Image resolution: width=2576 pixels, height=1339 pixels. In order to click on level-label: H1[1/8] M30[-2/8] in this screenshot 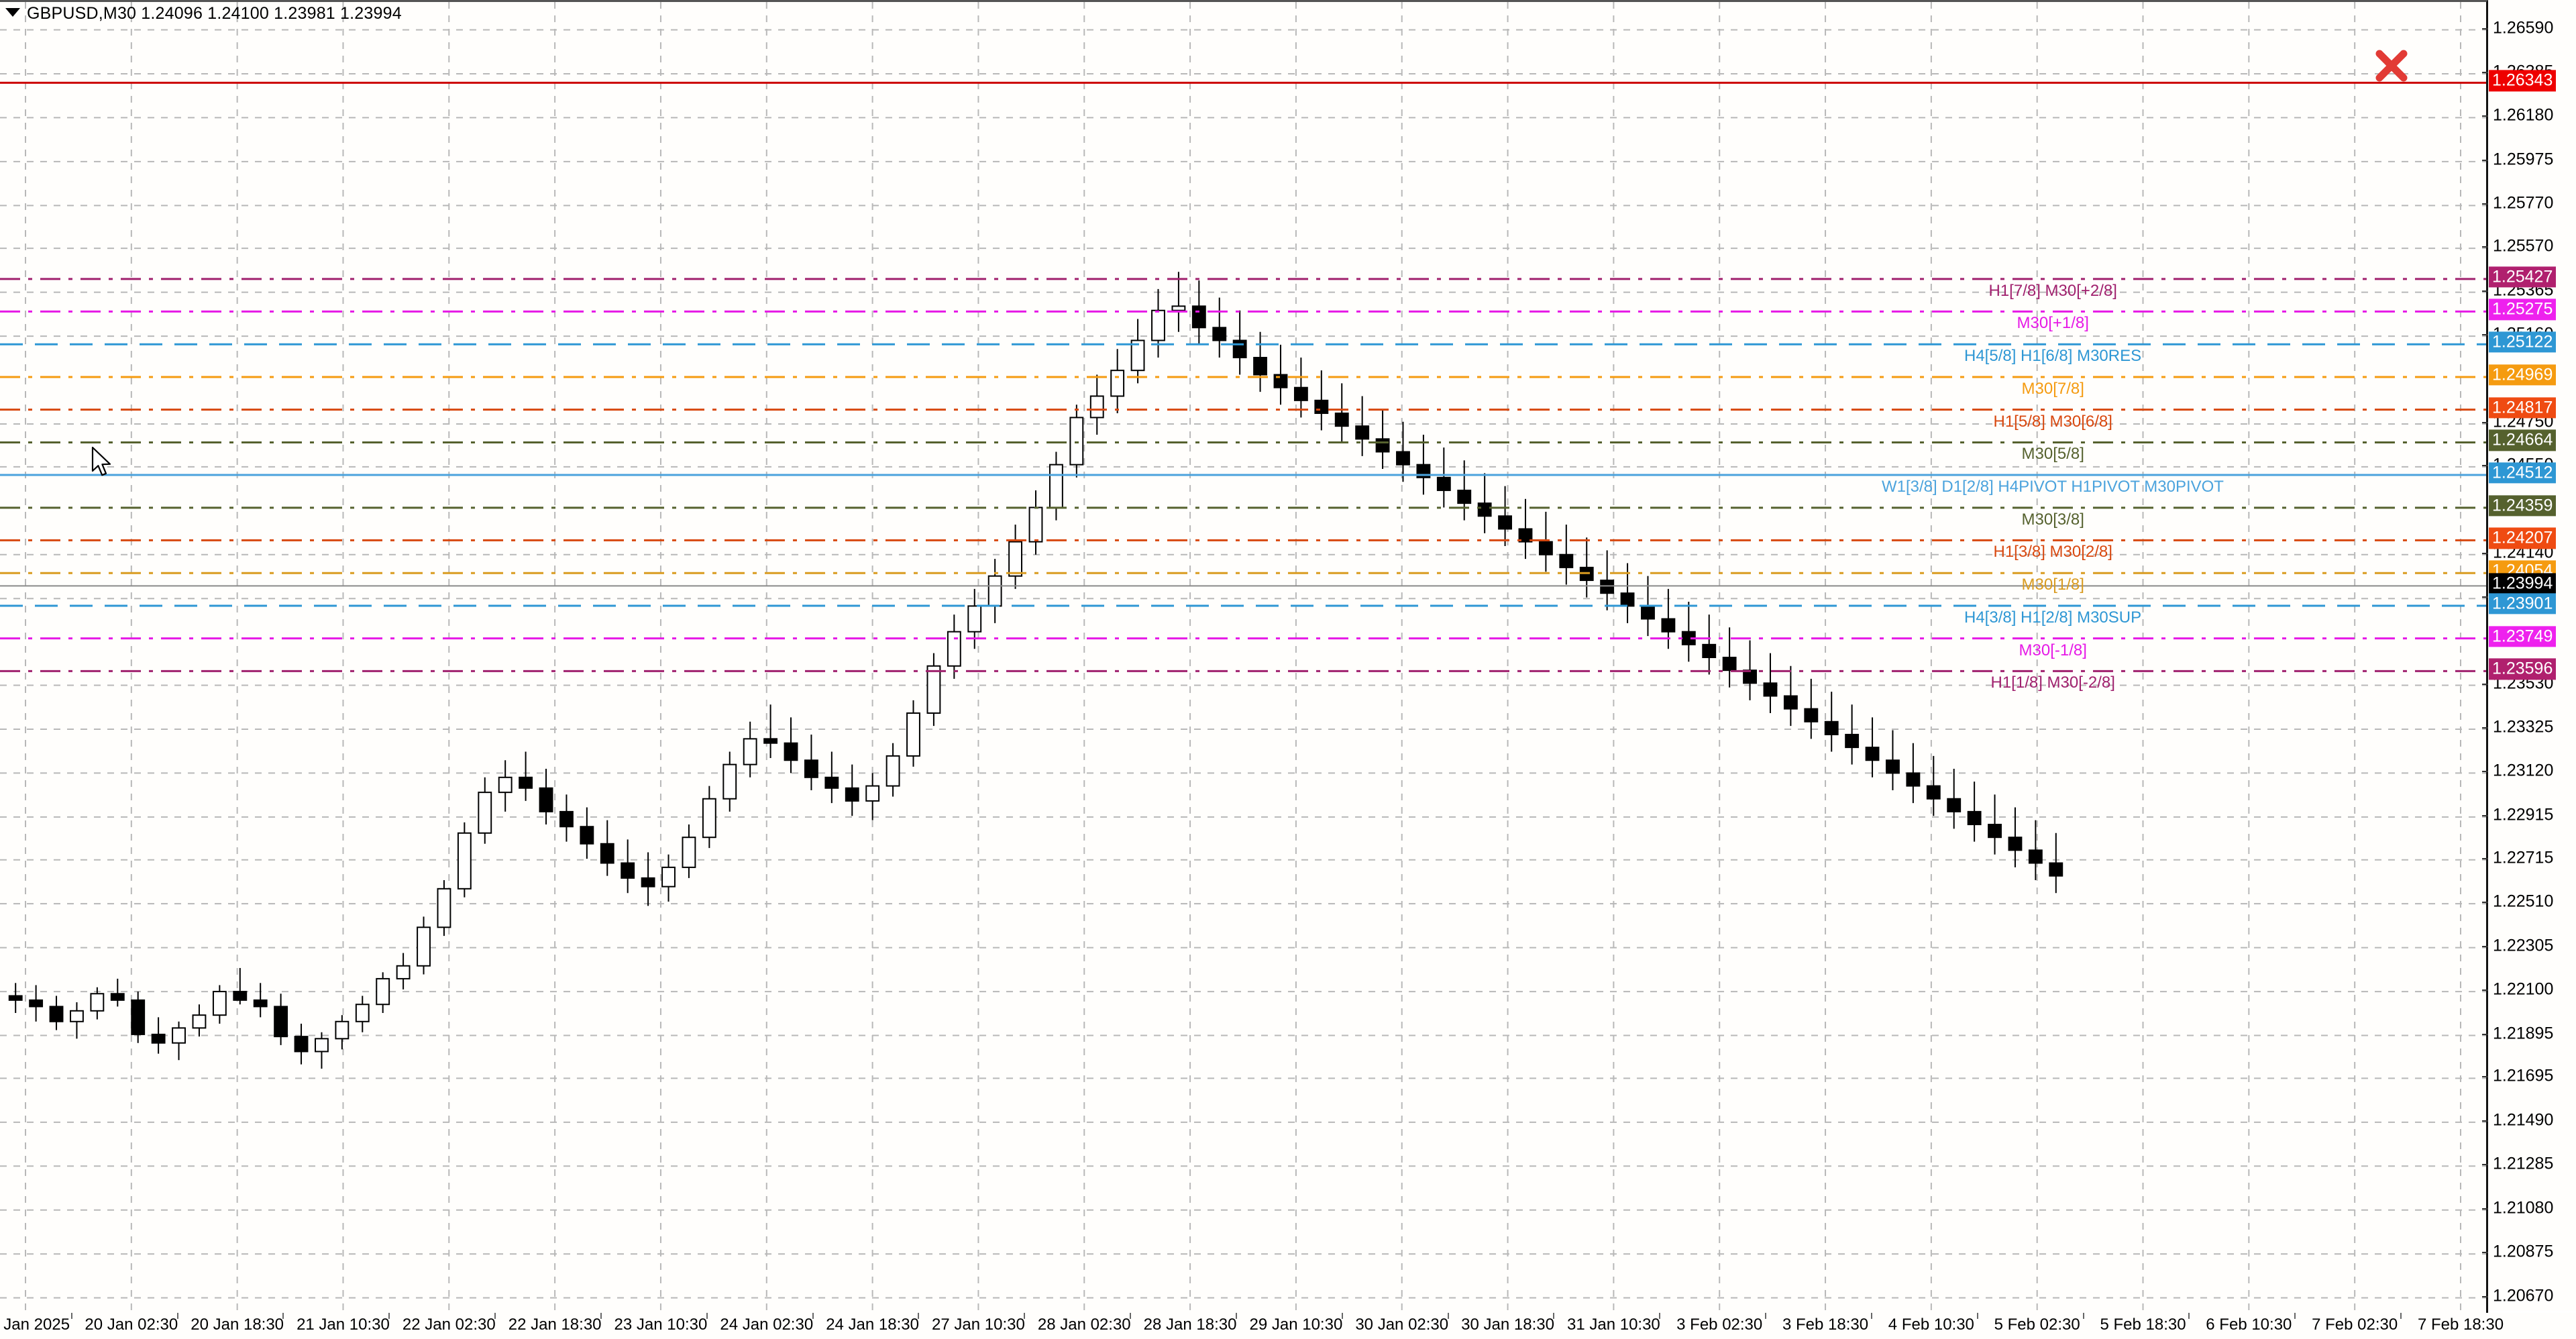, I will do `click(2052, 683)`.